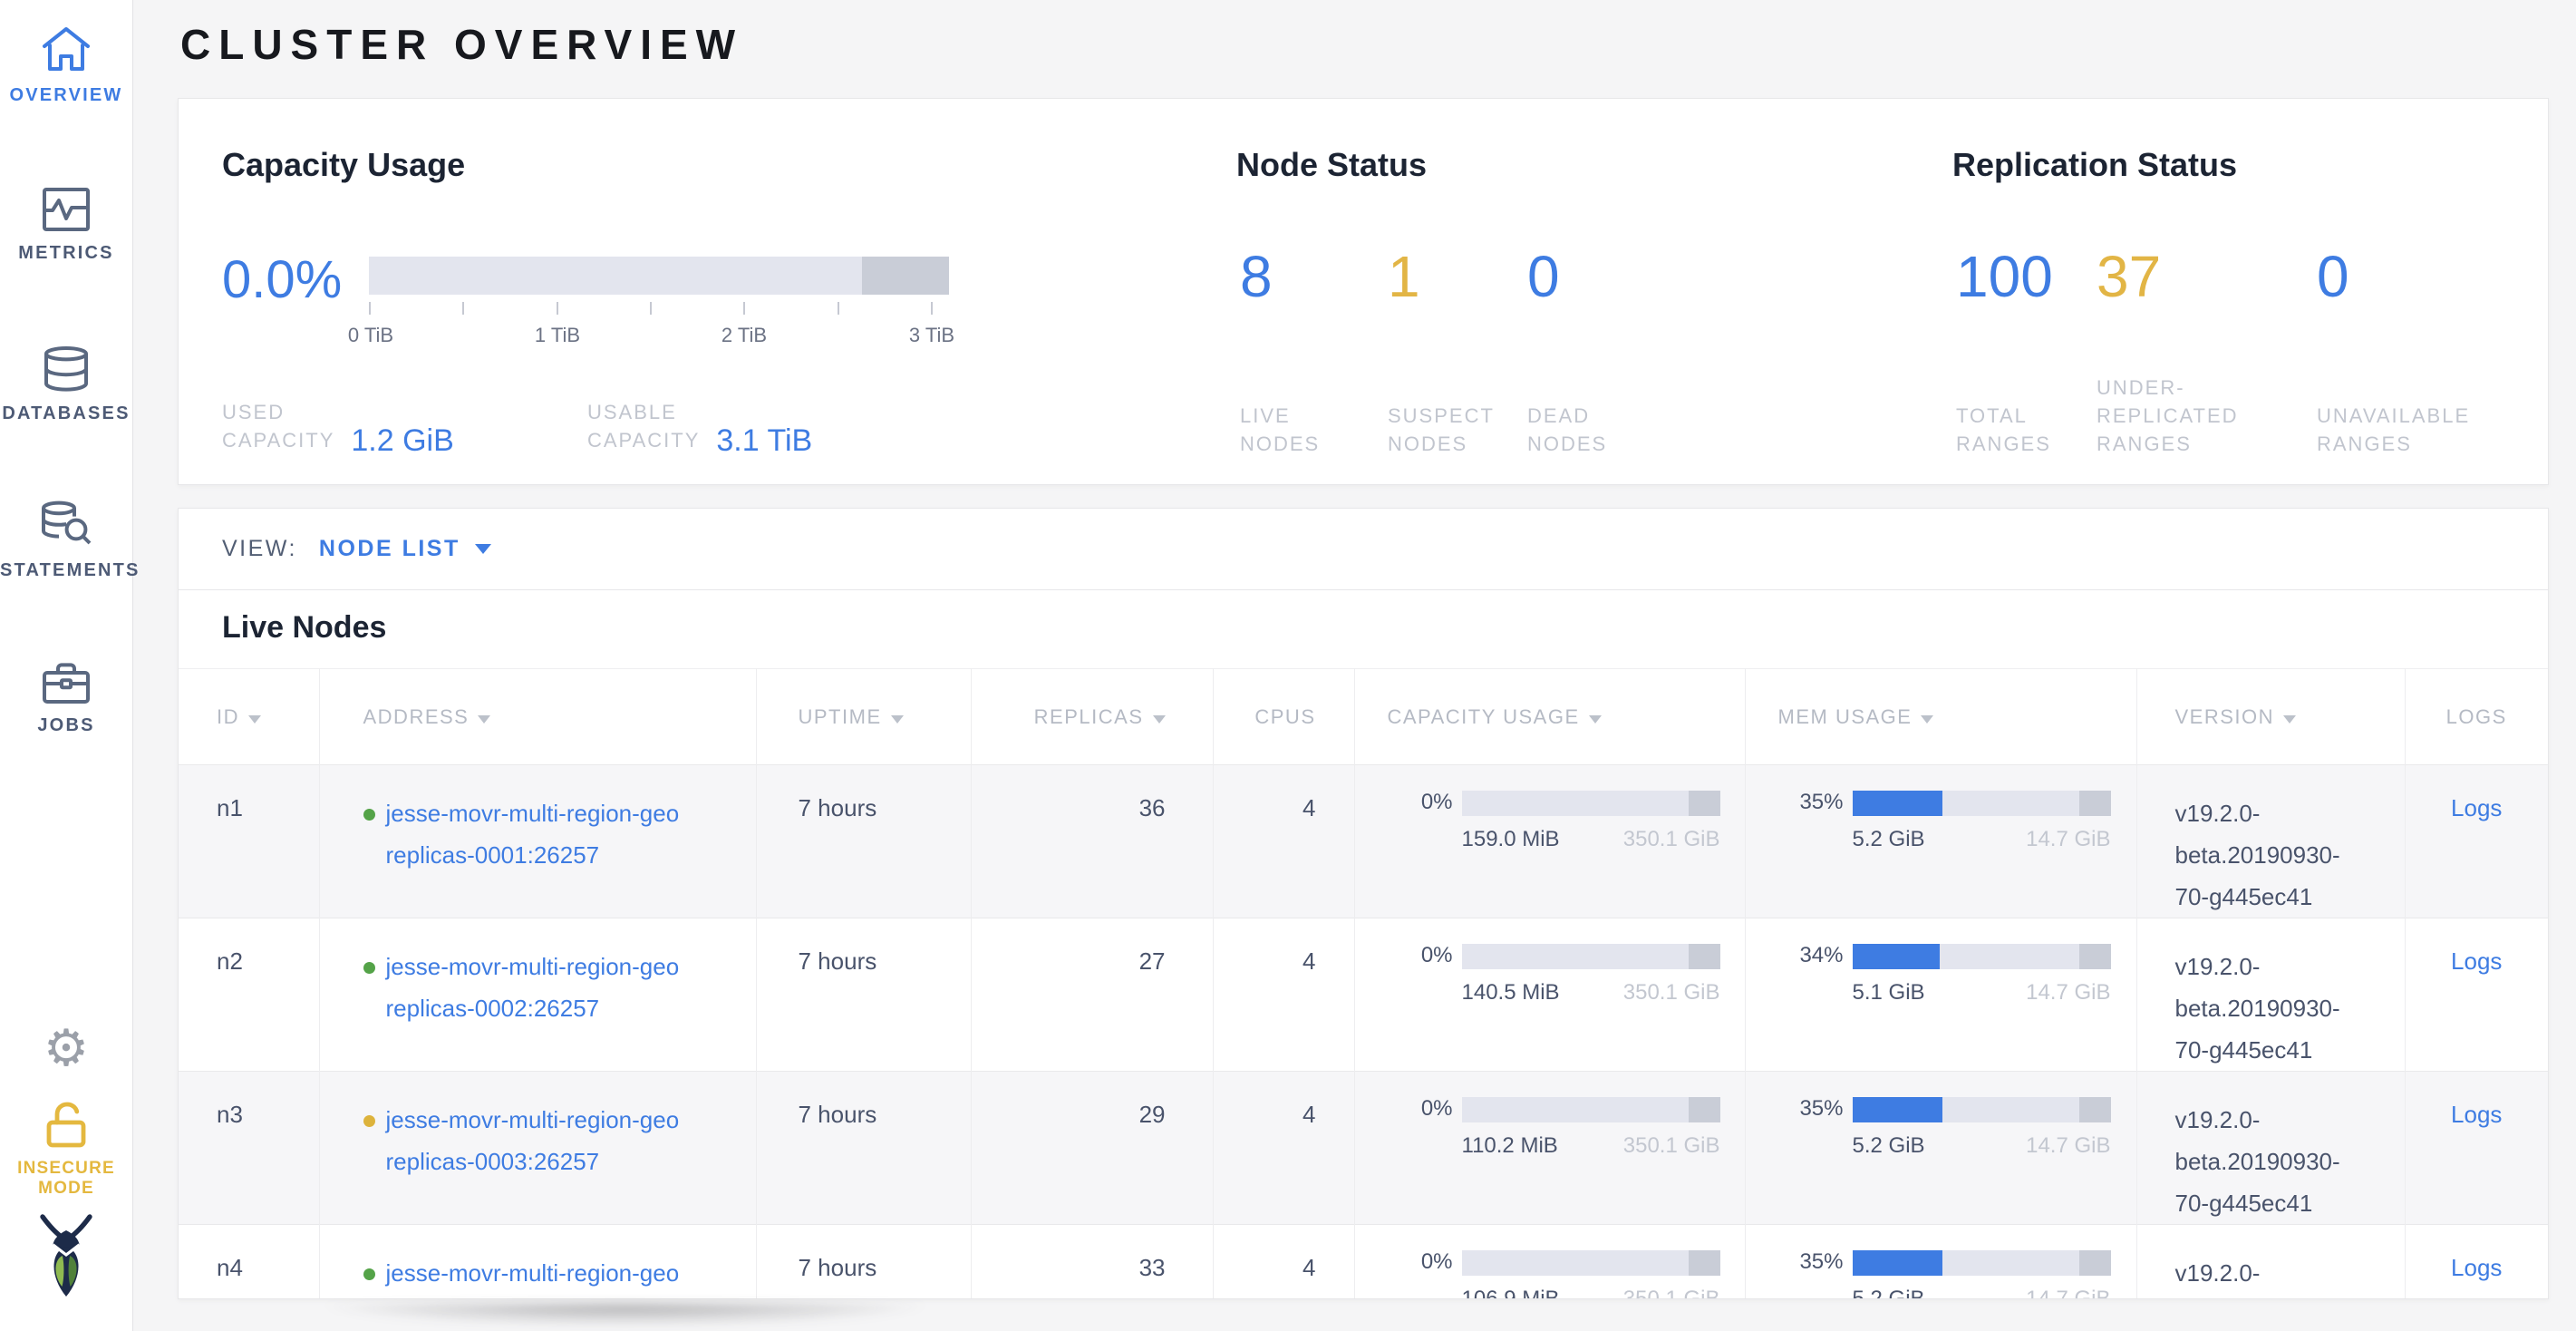  I want to click on capacity-percent: 0.0%, so click(282, 280).